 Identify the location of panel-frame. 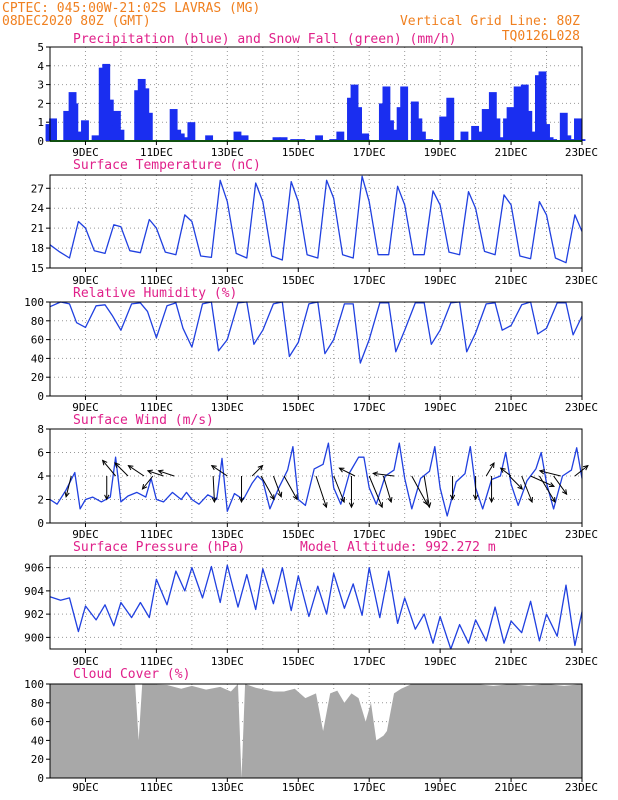
(316, 731).